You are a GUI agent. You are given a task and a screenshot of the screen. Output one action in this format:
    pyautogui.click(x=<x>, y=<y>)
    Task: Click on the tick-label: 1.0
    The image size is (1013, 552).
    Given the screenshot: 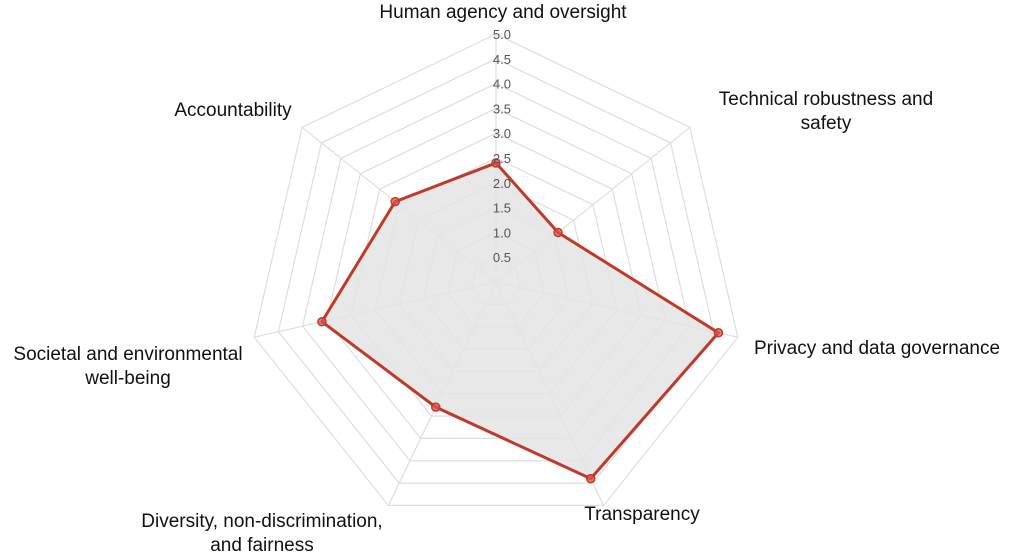 What is the action you would take?
    pyautogui.click(x=502, y=232)
    